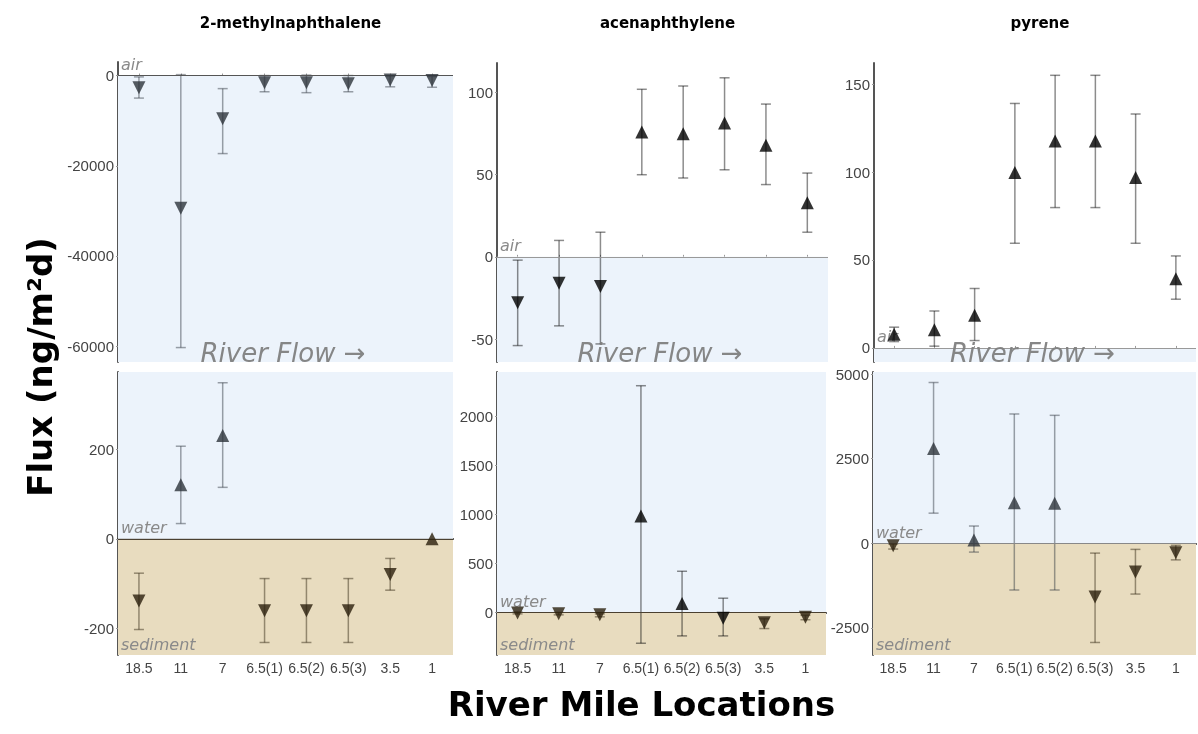 This screenshot has width=1198, height=734. Describe the element at coordinates (290, 22) in the screenshot. I see `chart-title: 2-methylnaphthalene` at that location.